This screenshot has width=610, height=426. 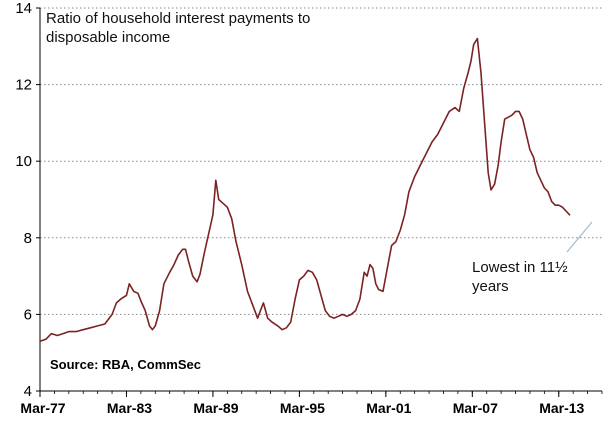 What do you see at coordinates (125, 364) in the screenshot?
I see `source-note: Source: RBA, CommSec` at bounding box center [125, 364].